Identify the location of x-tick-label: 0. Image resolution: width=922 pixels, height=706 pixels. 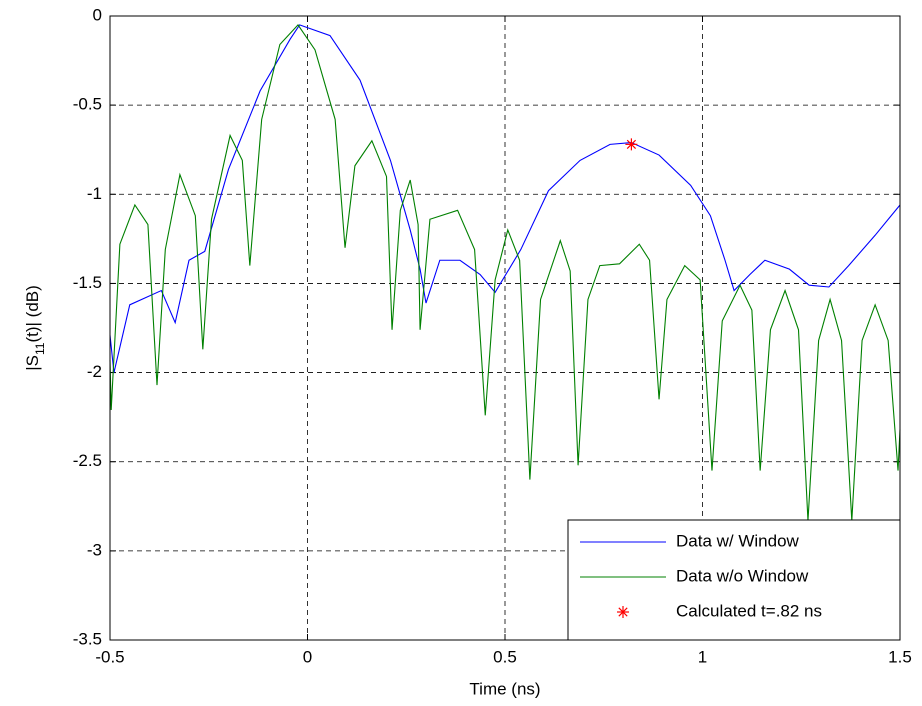
(307, 656).